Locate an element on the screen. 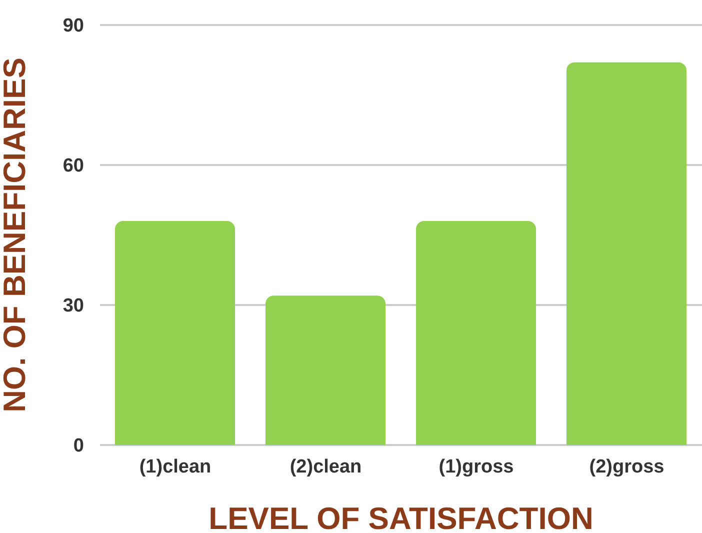 Image resolution: width=702 pixels, height=533 pixels. y-tick-label: 0 is located at coordinates (78, 446).